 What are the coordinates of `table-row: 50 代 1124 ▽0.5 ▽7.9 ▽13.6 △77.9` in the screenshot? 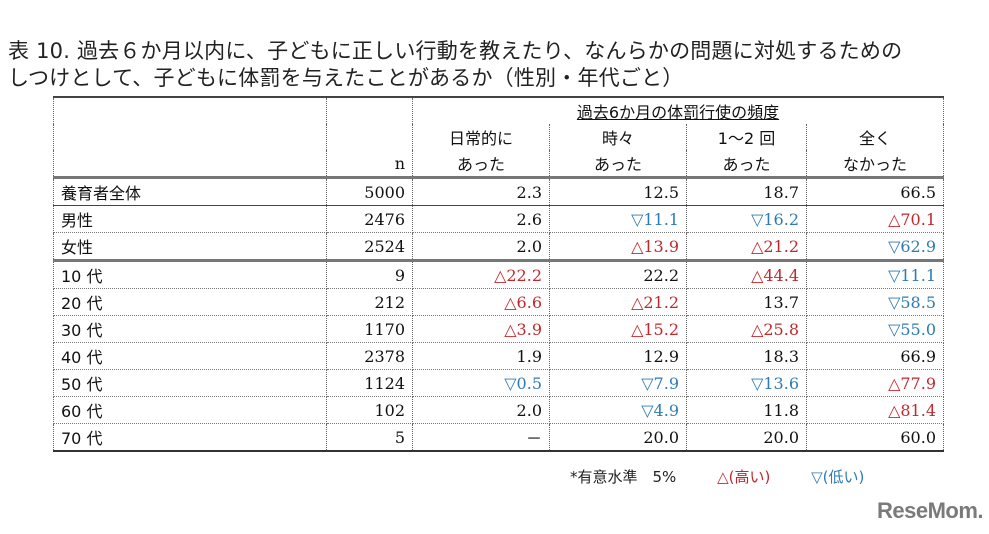 It's located at (498, 383).